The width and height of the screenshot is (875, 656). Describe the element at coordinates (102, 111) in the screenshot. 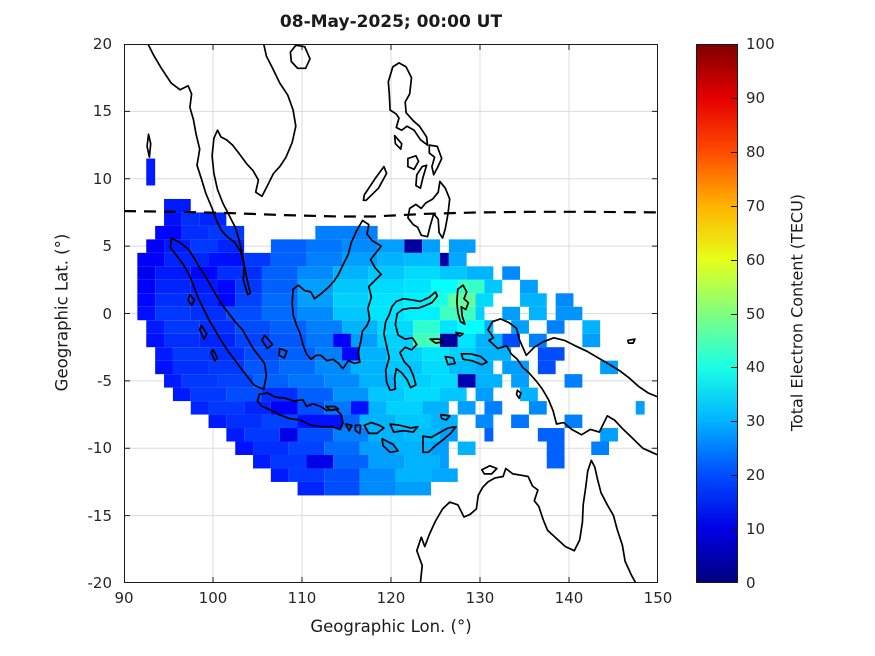

I see `y-tick-label: 15` at that location.